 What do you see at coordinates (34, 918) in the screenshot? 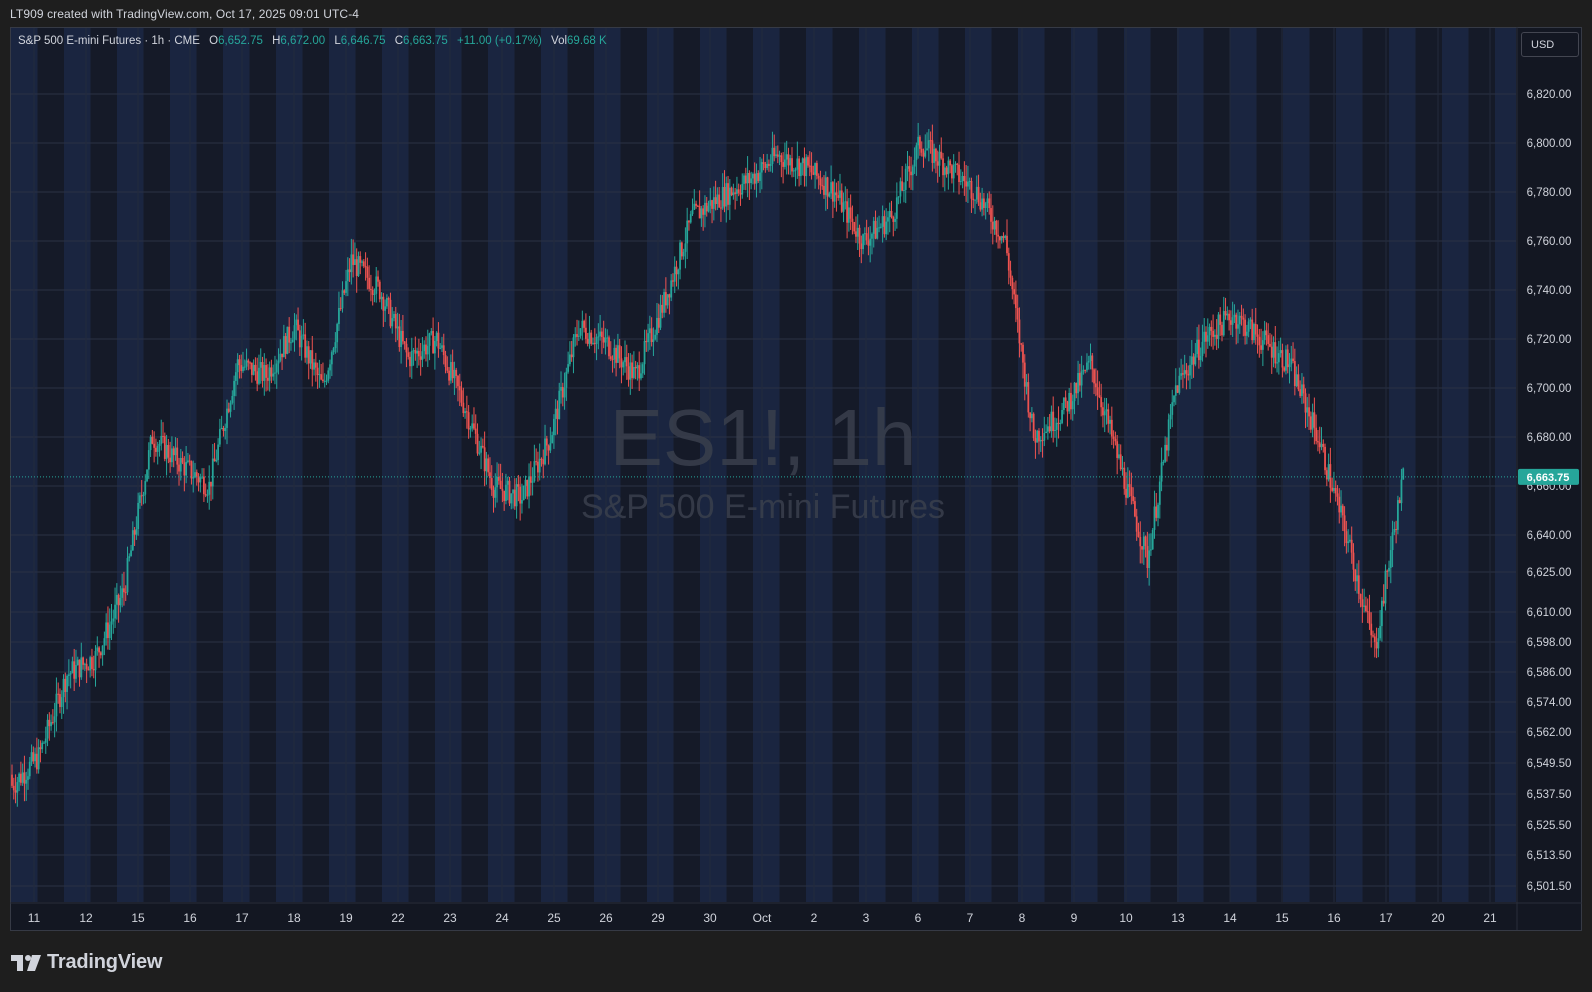
I see `time-tick-label: 11` at bounding box center [34, 918].